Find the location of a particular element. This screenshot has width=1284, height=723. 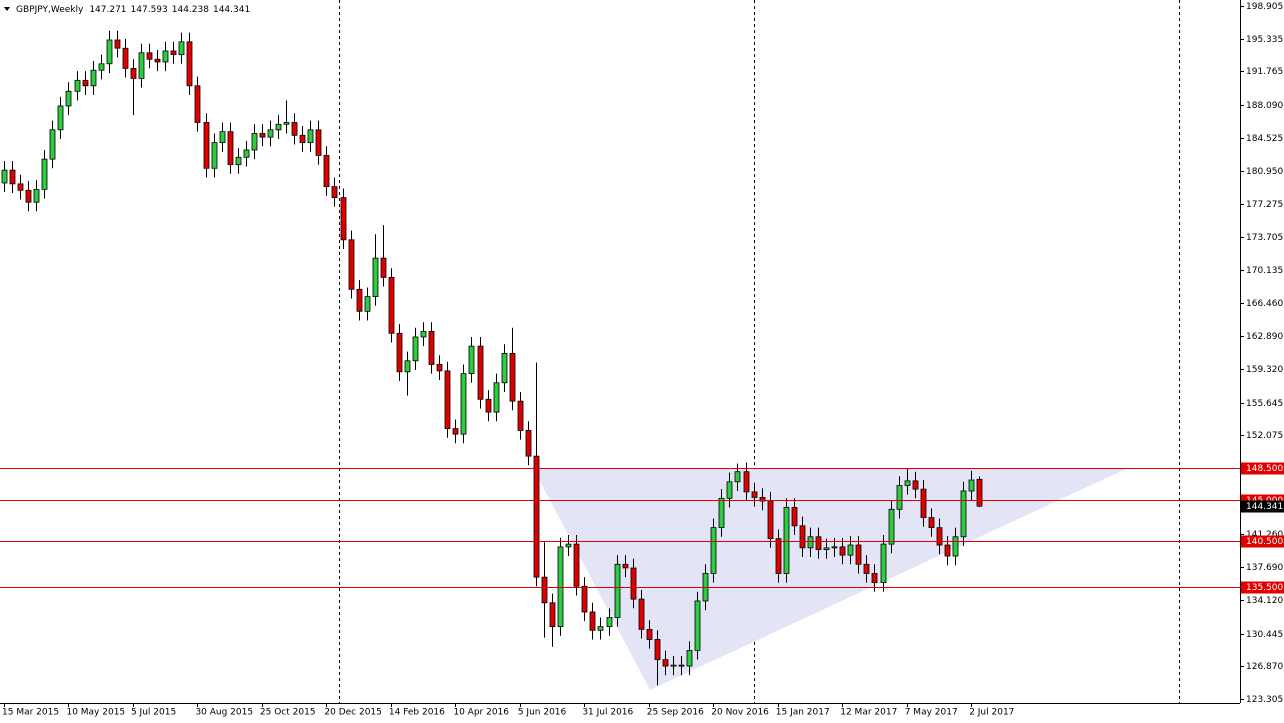

header-low: 144.238 is located at coordinates (190, 10).